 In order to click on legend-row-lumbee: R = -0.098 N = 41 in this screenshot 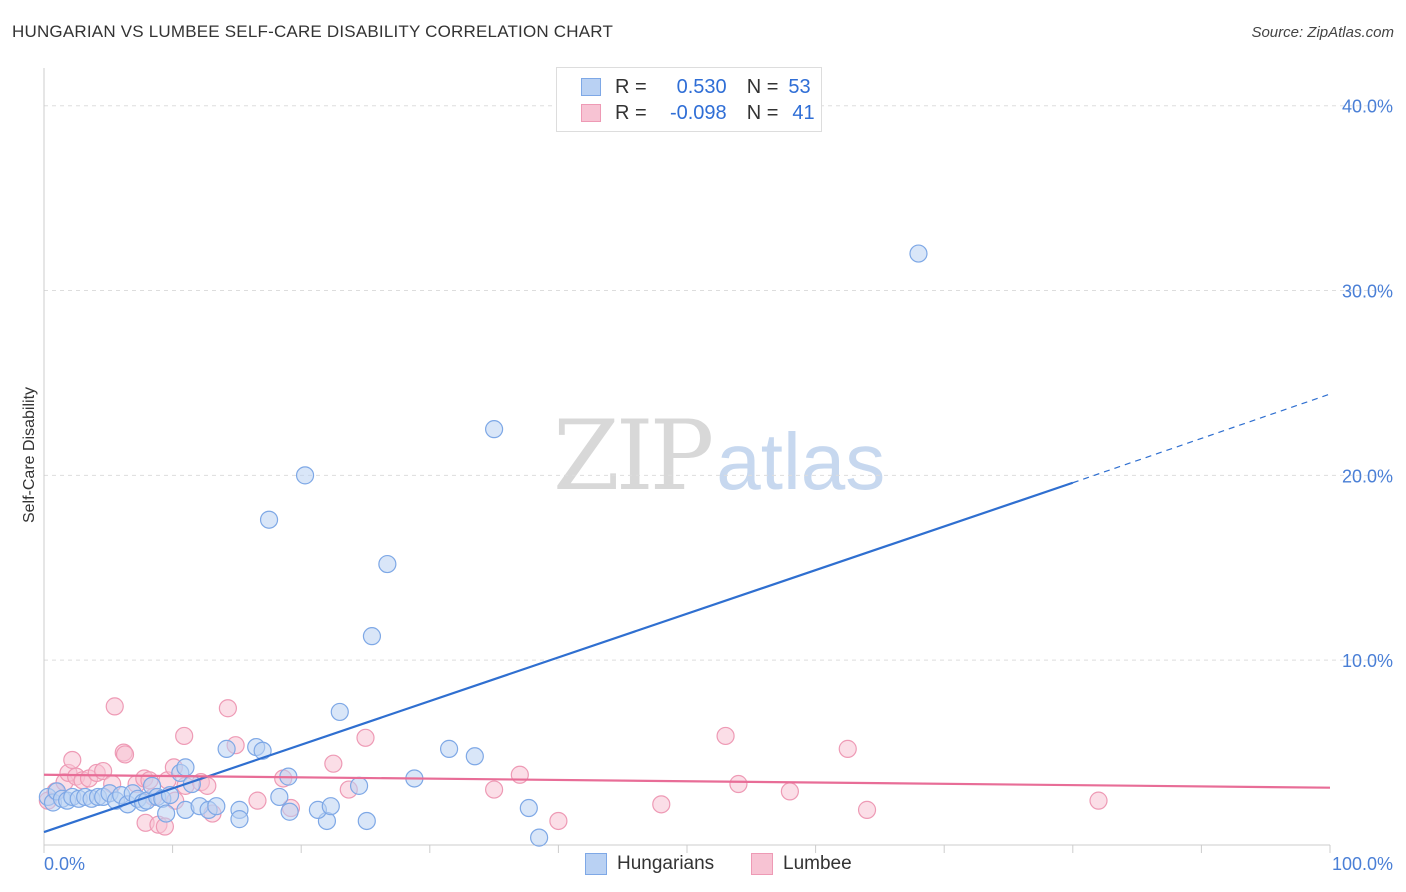, I will do `click(698, 113)`.